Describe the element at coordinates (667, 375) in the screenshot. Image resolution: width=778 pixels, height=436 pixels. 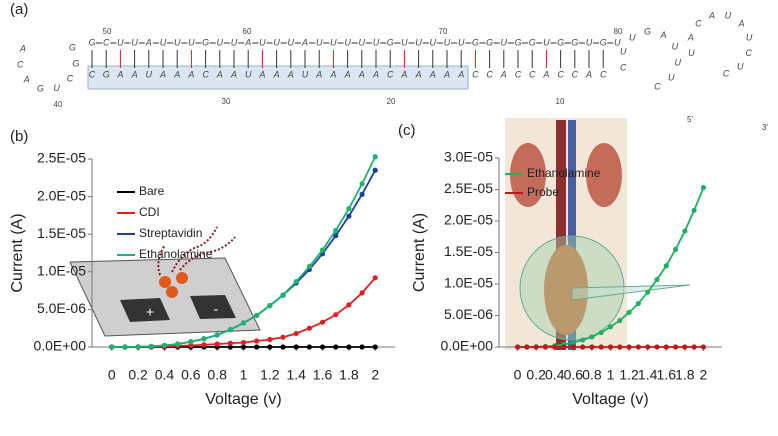
I see `x-tick-label: 1.6` at that location.